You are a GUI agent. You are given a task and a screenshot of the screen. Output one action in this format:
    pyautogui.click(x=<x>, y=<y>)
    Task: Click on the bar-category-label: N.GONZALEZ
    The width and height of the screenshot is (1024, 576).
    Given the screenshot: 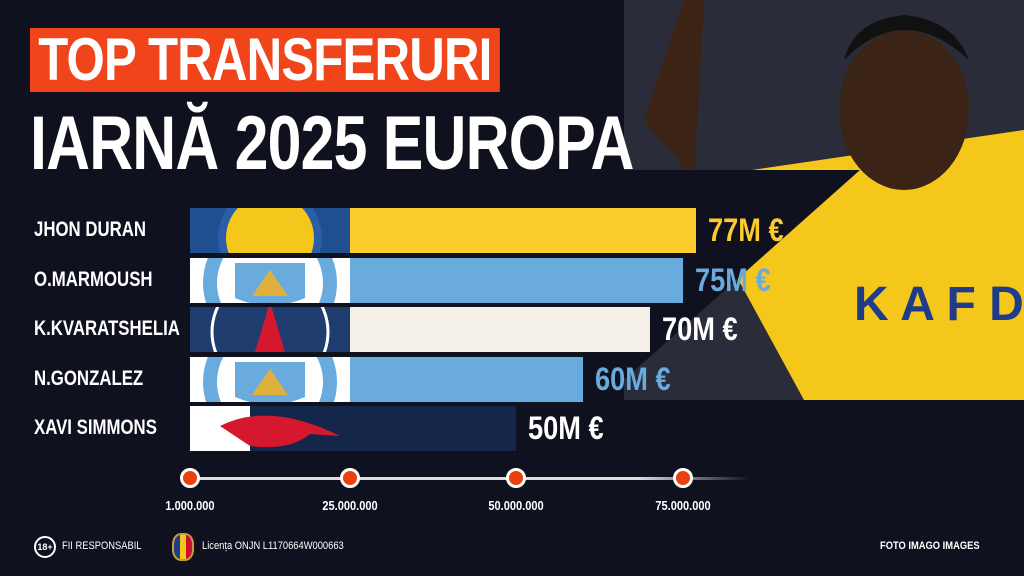 What is the action you would take?
    pyautogui.click(x=89, y=378)
    